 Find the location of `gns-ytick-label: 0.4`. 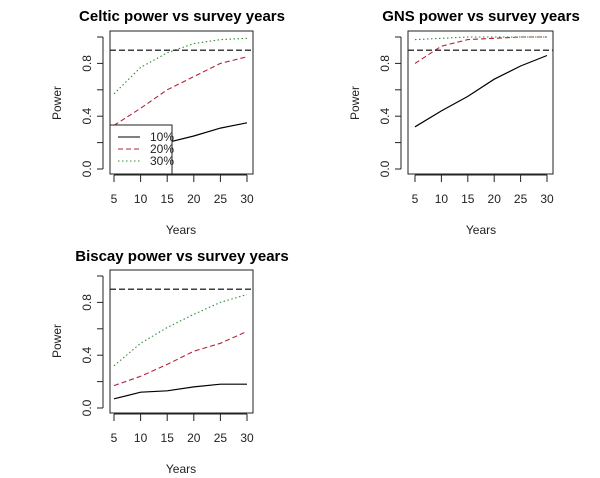

gns-ytick-label: 0.4 is located at coordinates (385, 116).